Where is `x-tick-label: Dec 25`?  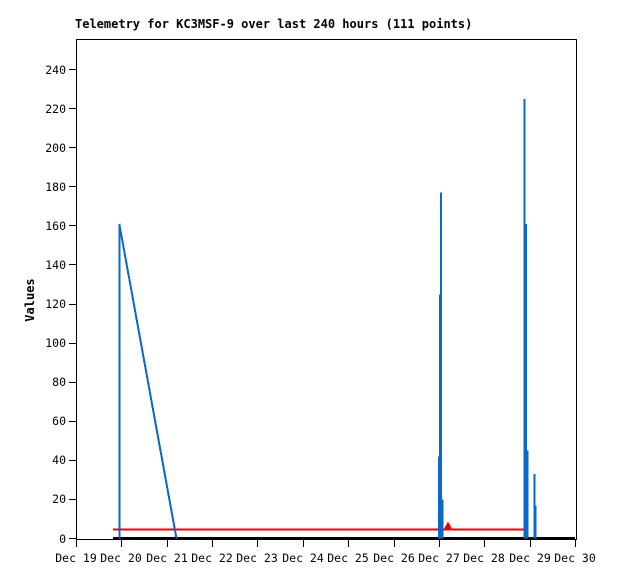
x-tick-label: Dec 25 is located at coordinates (348, 558).